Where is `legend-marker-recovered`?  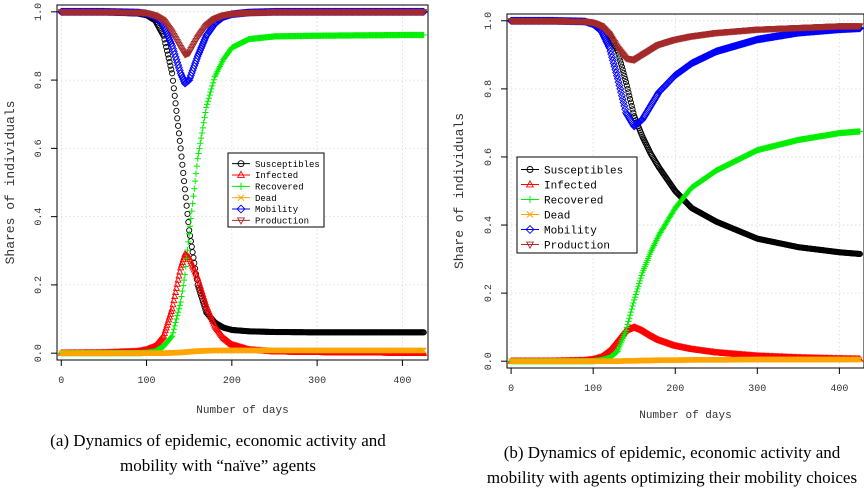
legend-marker-recovered is located at coordinates (241, 186).